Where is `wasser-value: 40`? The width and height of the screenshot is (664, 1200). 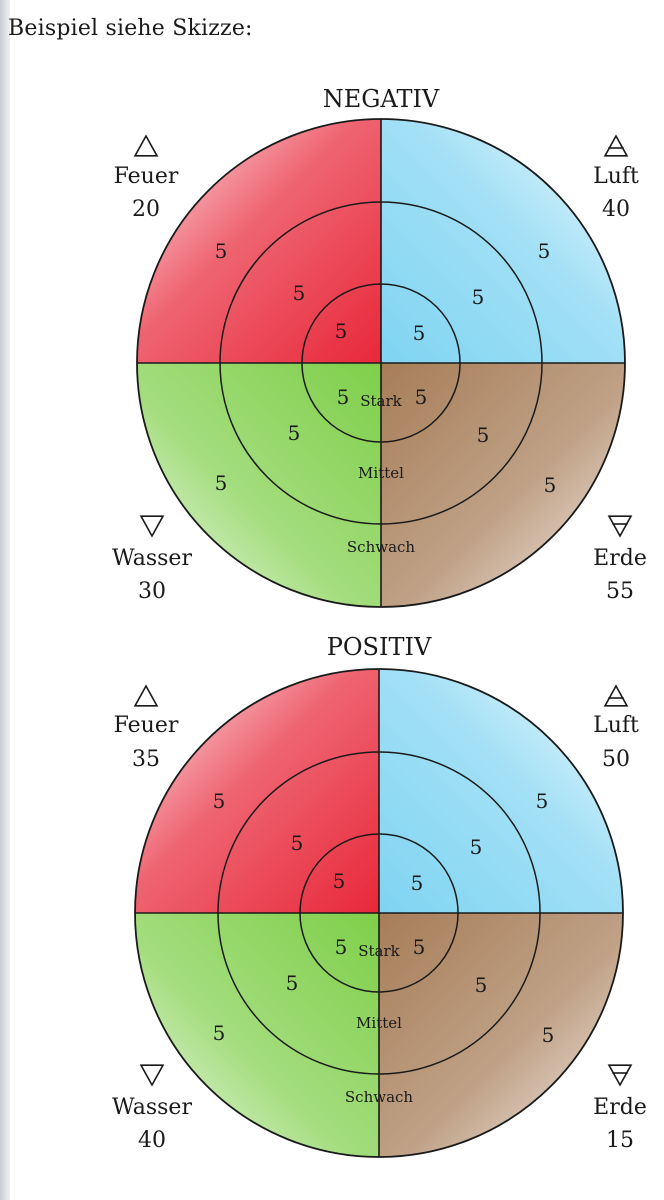
wasser-value: 40 is located at coordinates (152, 1140).